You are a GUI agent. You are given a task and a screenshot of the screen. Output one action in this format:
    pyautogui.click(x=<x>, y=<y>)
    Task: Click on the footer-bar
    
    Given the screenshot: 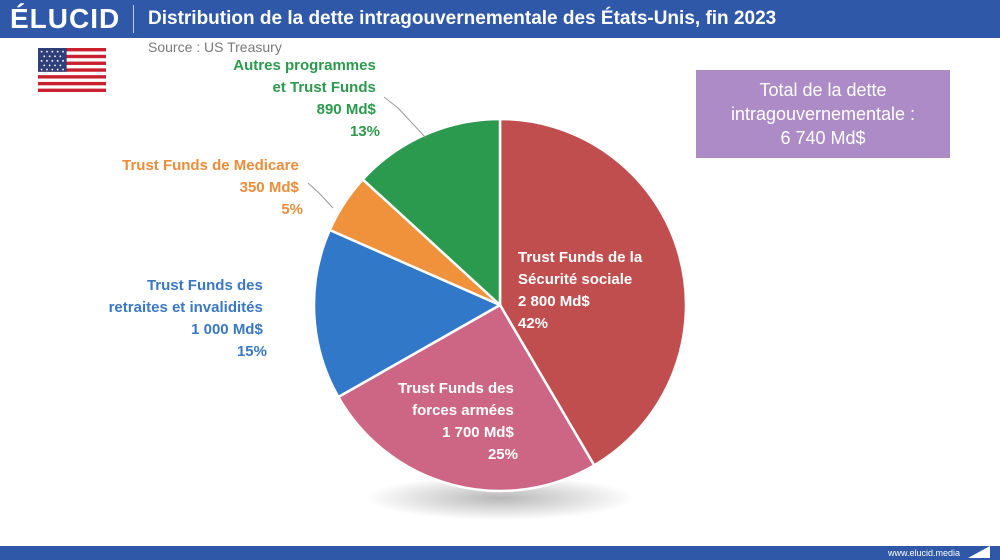 What is the action you would take?
    pyautogui.click(x=500, y=553)
    